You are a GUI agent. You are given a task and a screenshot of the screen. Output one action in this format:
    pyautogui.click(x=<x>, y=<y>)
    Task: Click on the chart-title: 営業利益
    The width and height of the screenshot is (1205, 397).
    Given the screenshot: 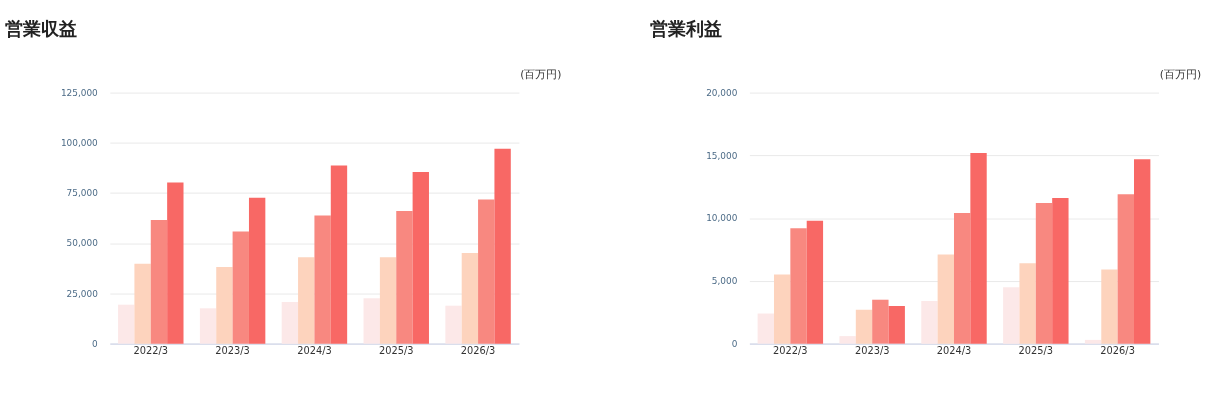 What is the action you would take?
    pyautogui.click(x=686, y=28)
    